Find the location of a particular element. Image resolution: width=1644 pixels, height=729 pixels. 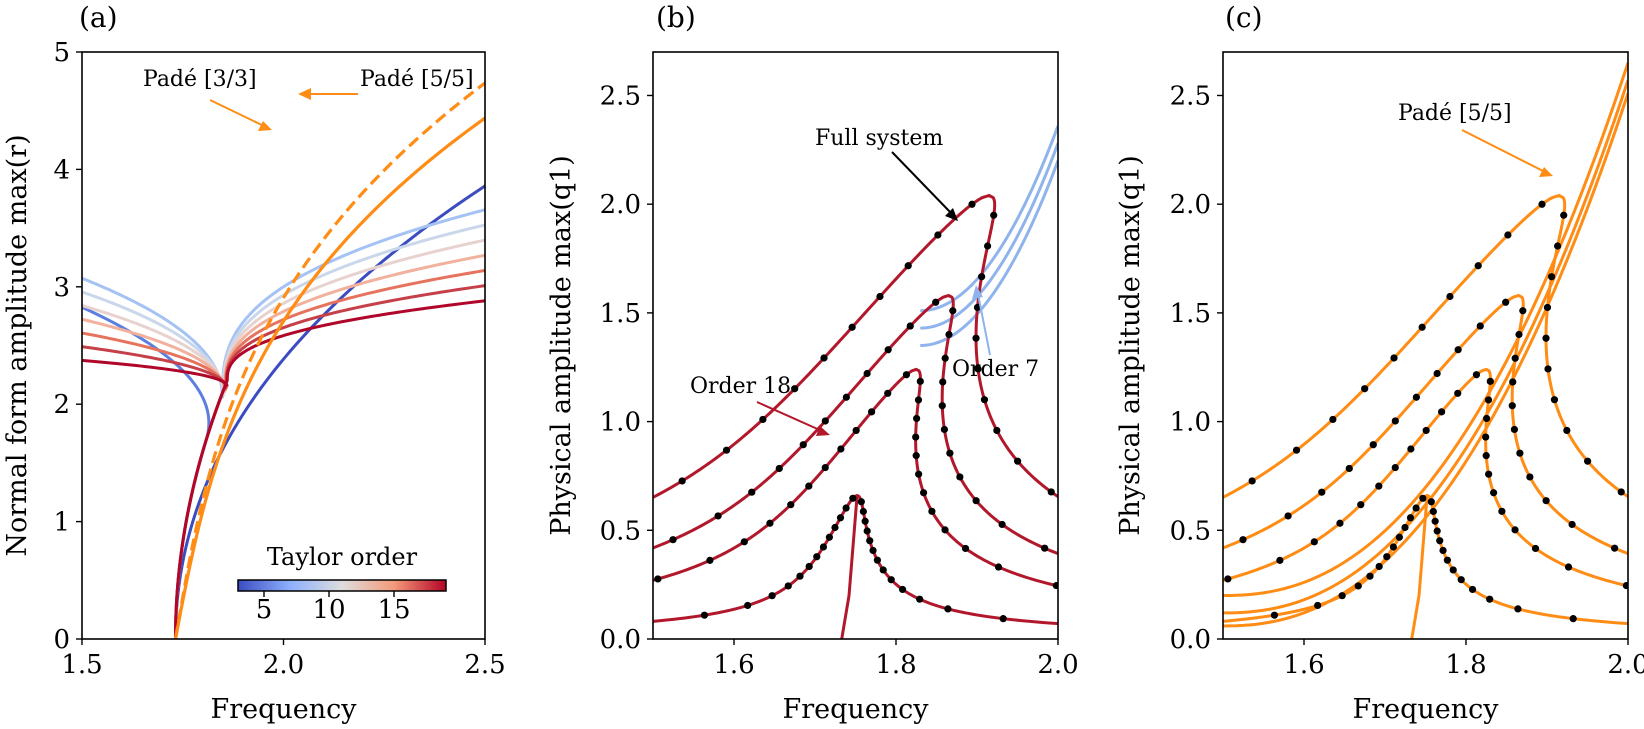

panel-c-ylabel: Physical amplitude max(q1) is located at coordinates (1130, 345).